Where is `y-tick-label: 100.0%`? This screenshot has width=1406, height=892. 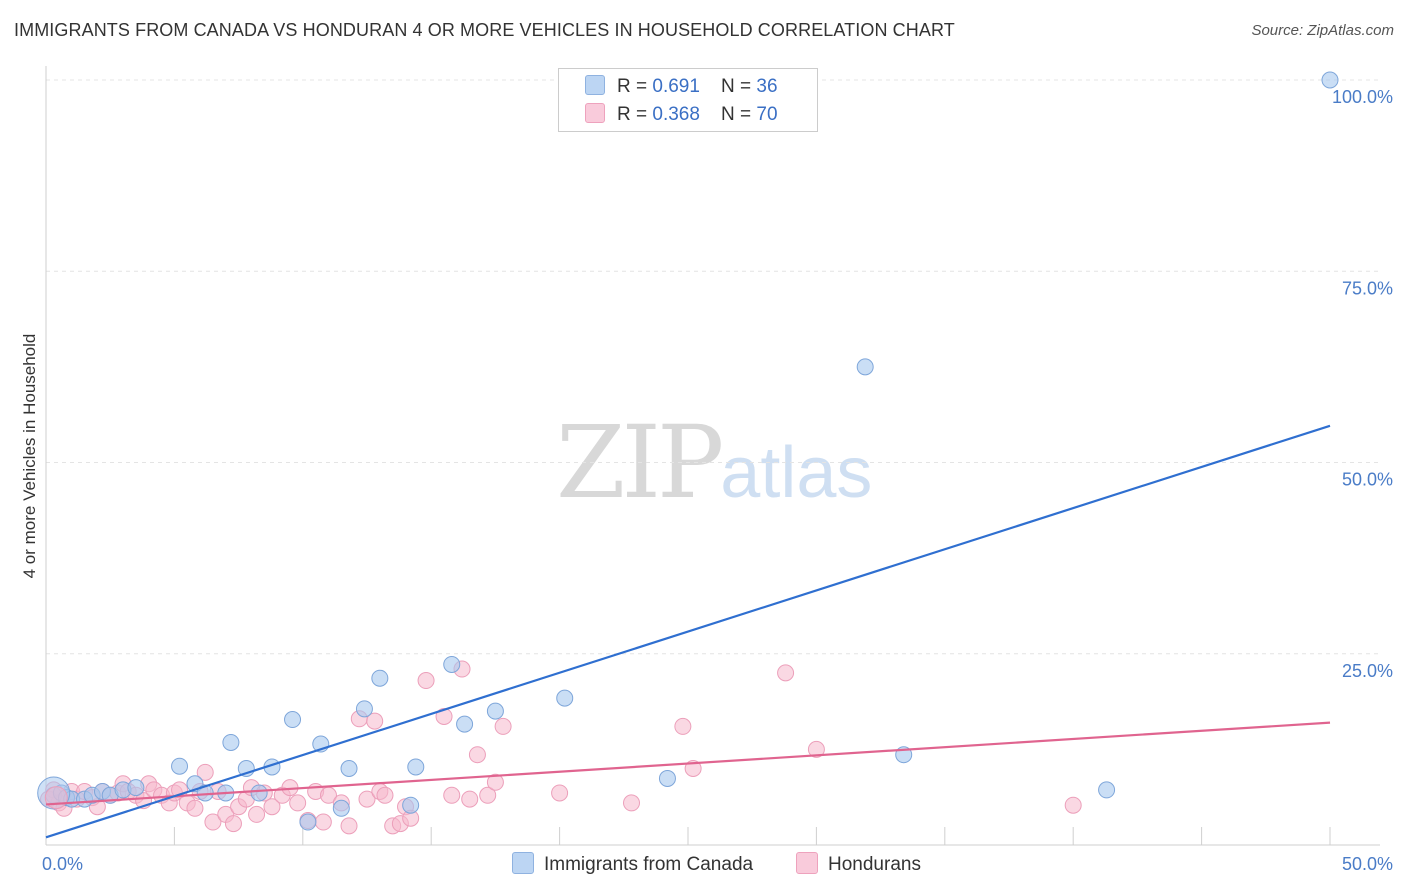
y-tick-label: 100.0% is located at coordinates (1362, 97).